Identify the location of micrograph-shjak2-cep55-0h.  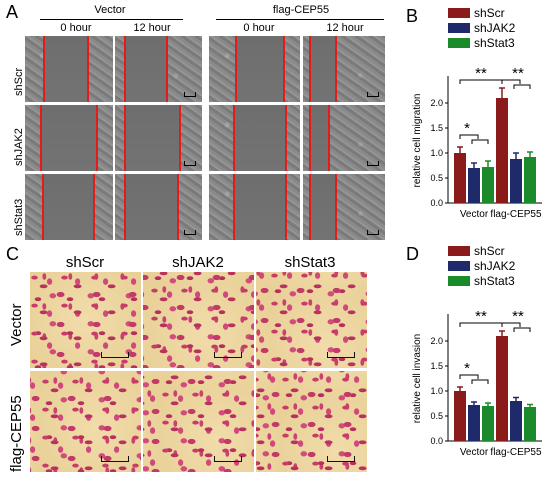
(254, 138).